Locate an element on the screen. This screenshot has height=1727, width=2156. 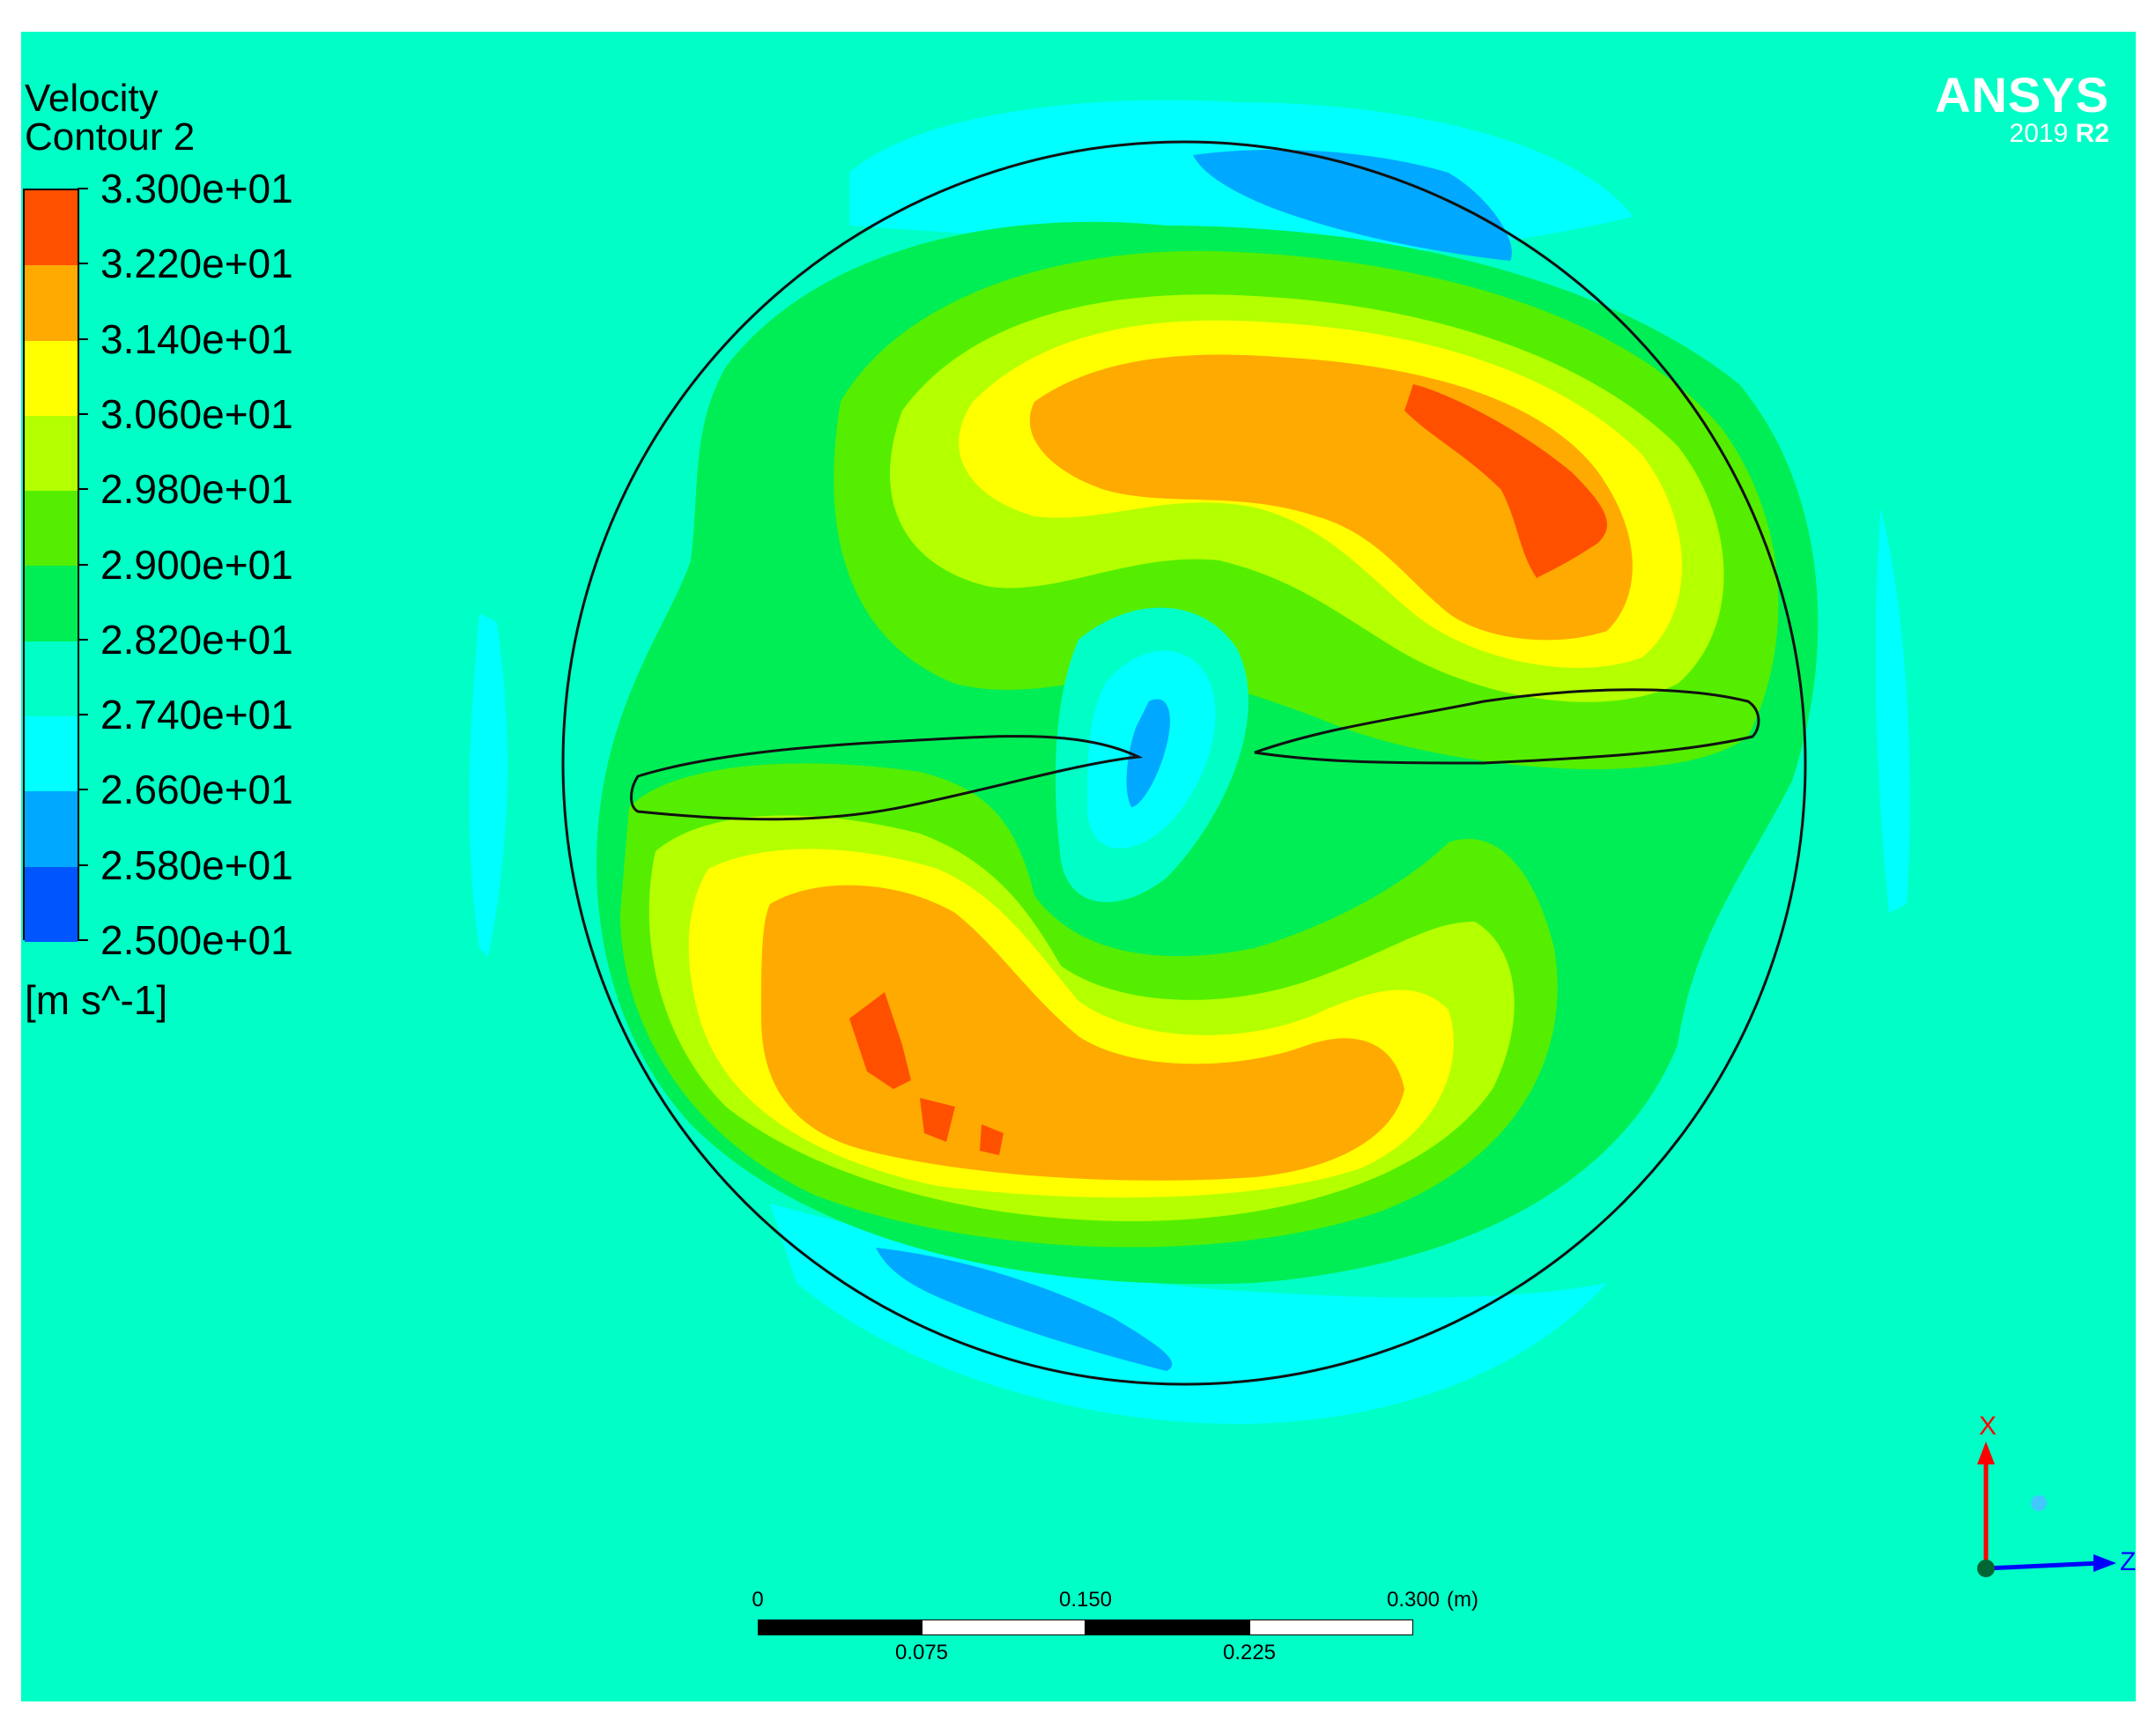
center-blue-region is located at coordinates (1148, 753).